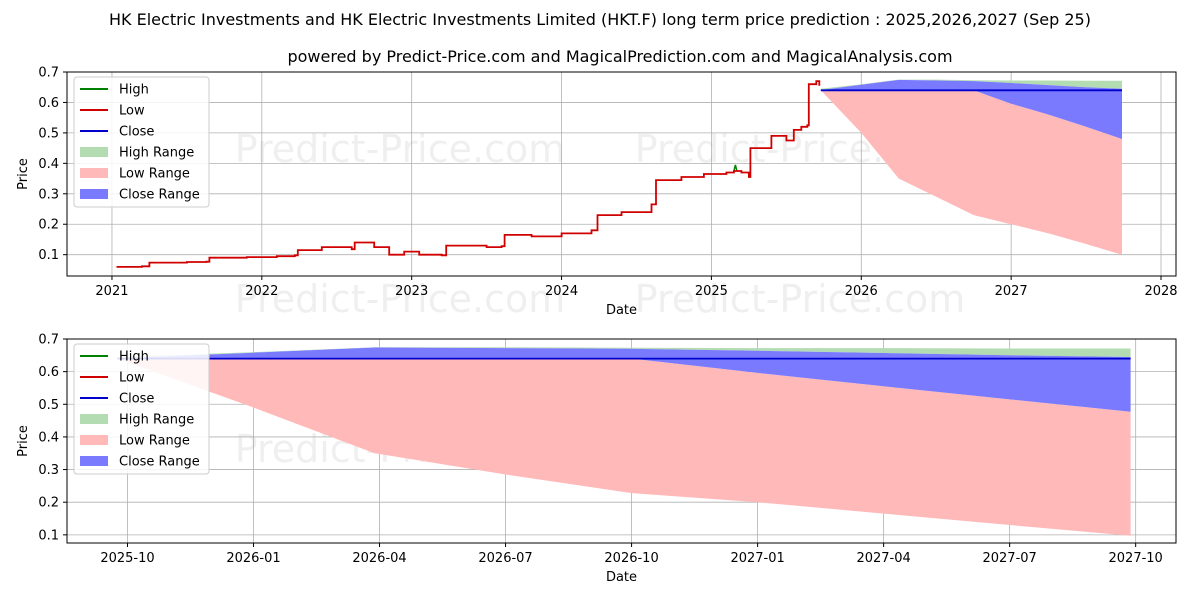  I want to click on high-series-line, so click(735, 168).